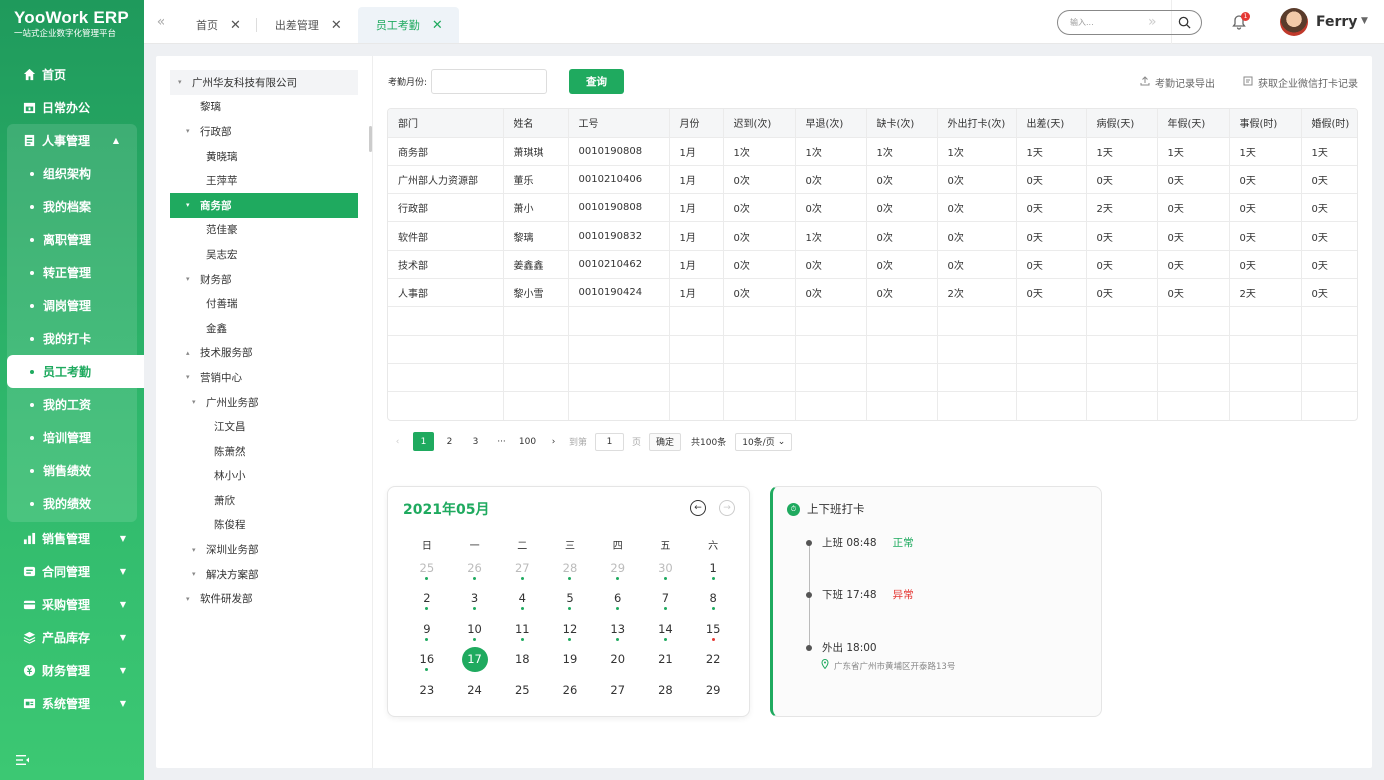  What do you see at coordinates (72, 637) in the screenshot?
I see `menu-item-layers: 产品库存 ▼` at bounding box center [72, 637].